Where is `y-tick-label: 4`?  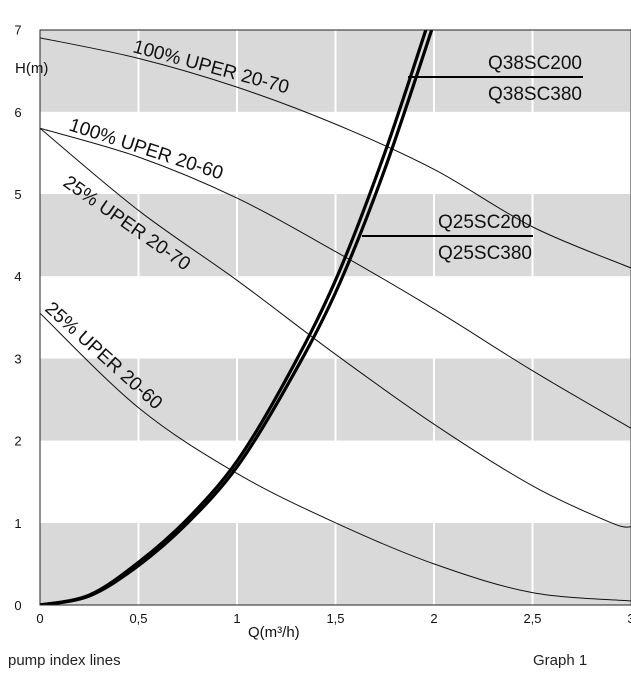
y-tick-label: 4 is located at coordinates (17, 276).